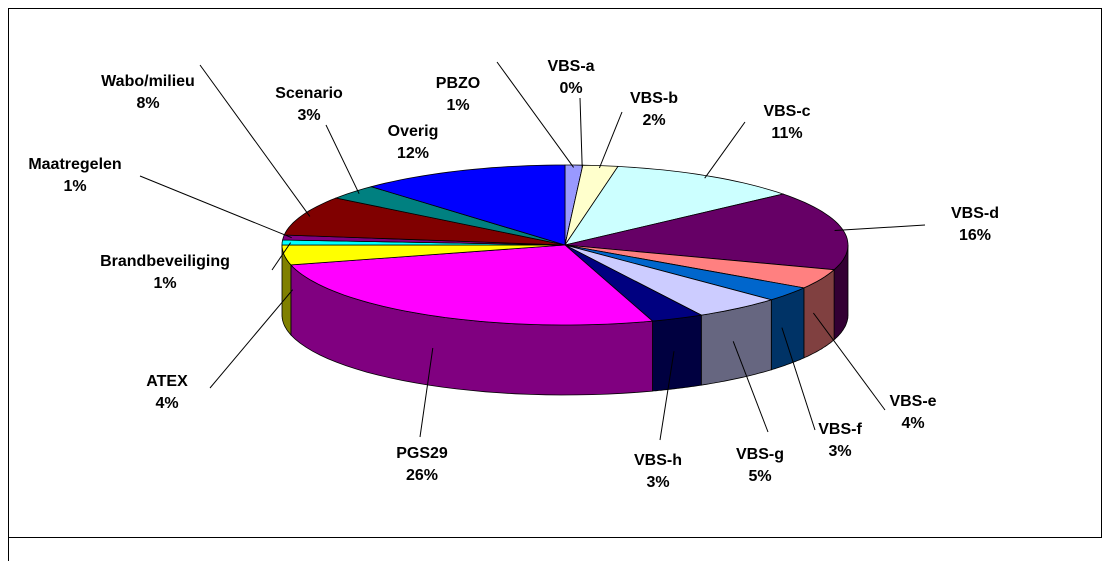 The height and width of the screenshot is (561, 1110). What do you see at coordinates (786, 133) in the screenshot?
I see `slice-value-label: 11%` at bounding box center [786, 133].